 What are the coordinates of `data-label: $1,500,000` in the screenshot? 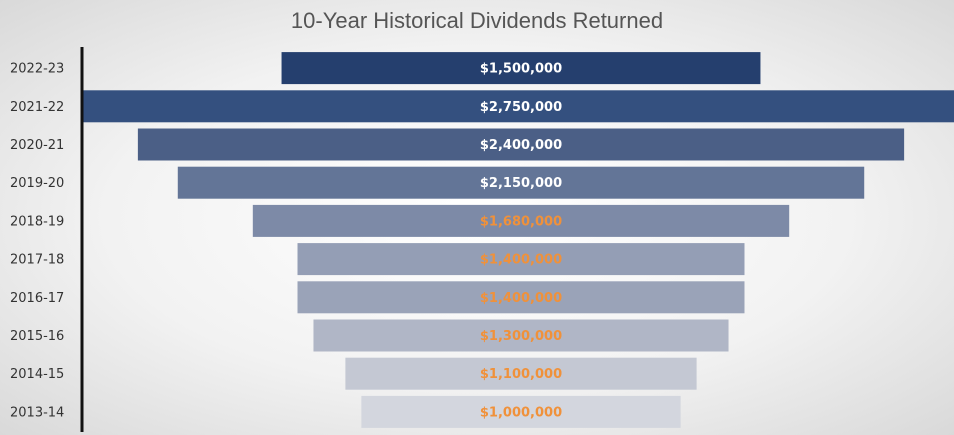 It's located at (521, 69).